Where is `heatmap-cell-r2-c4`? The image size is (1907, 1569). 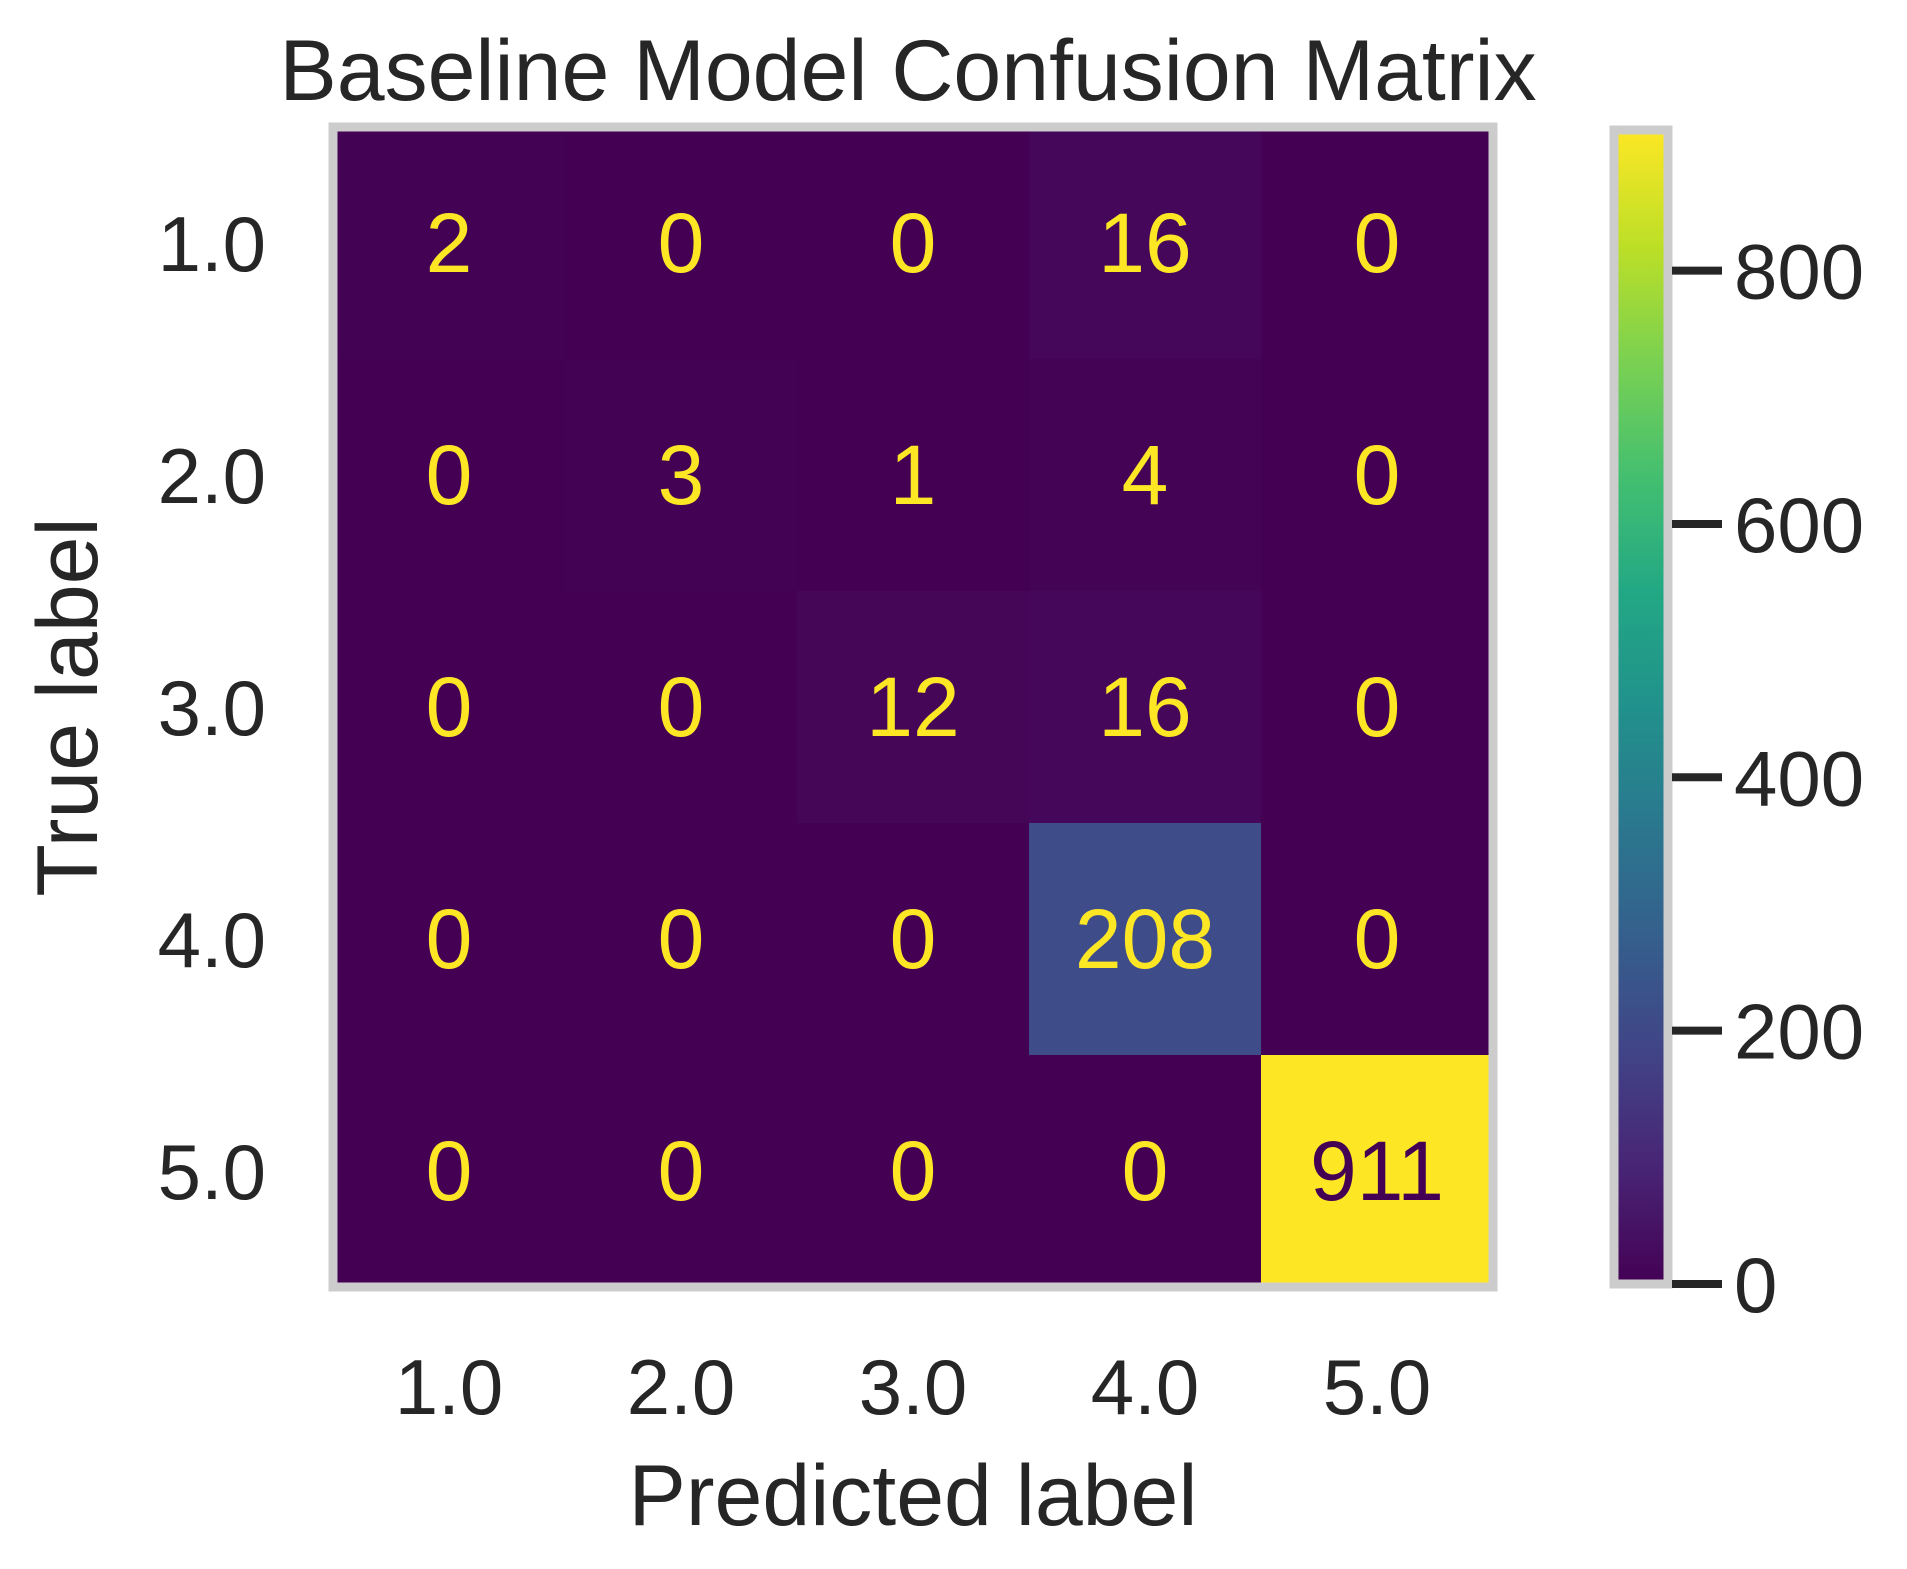 heatmap-cell-r2-c4 is located at coordinates (1145, 475).